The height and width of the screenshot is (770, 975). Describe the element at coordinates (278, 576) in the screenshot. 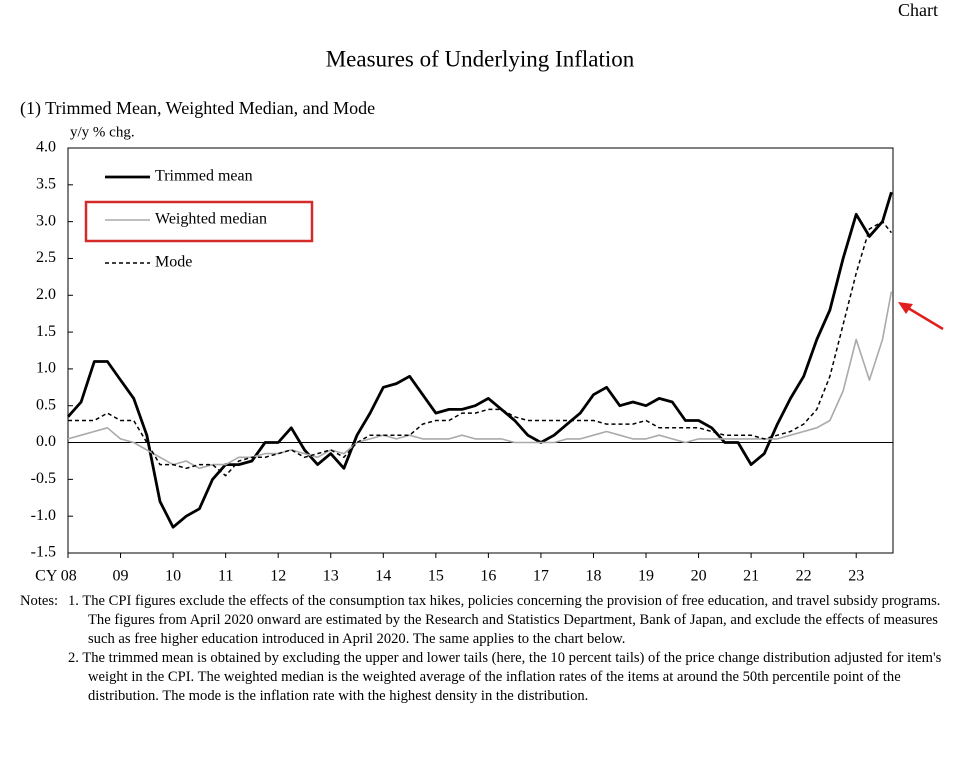

I see `x-tick-label: 12` at that location.